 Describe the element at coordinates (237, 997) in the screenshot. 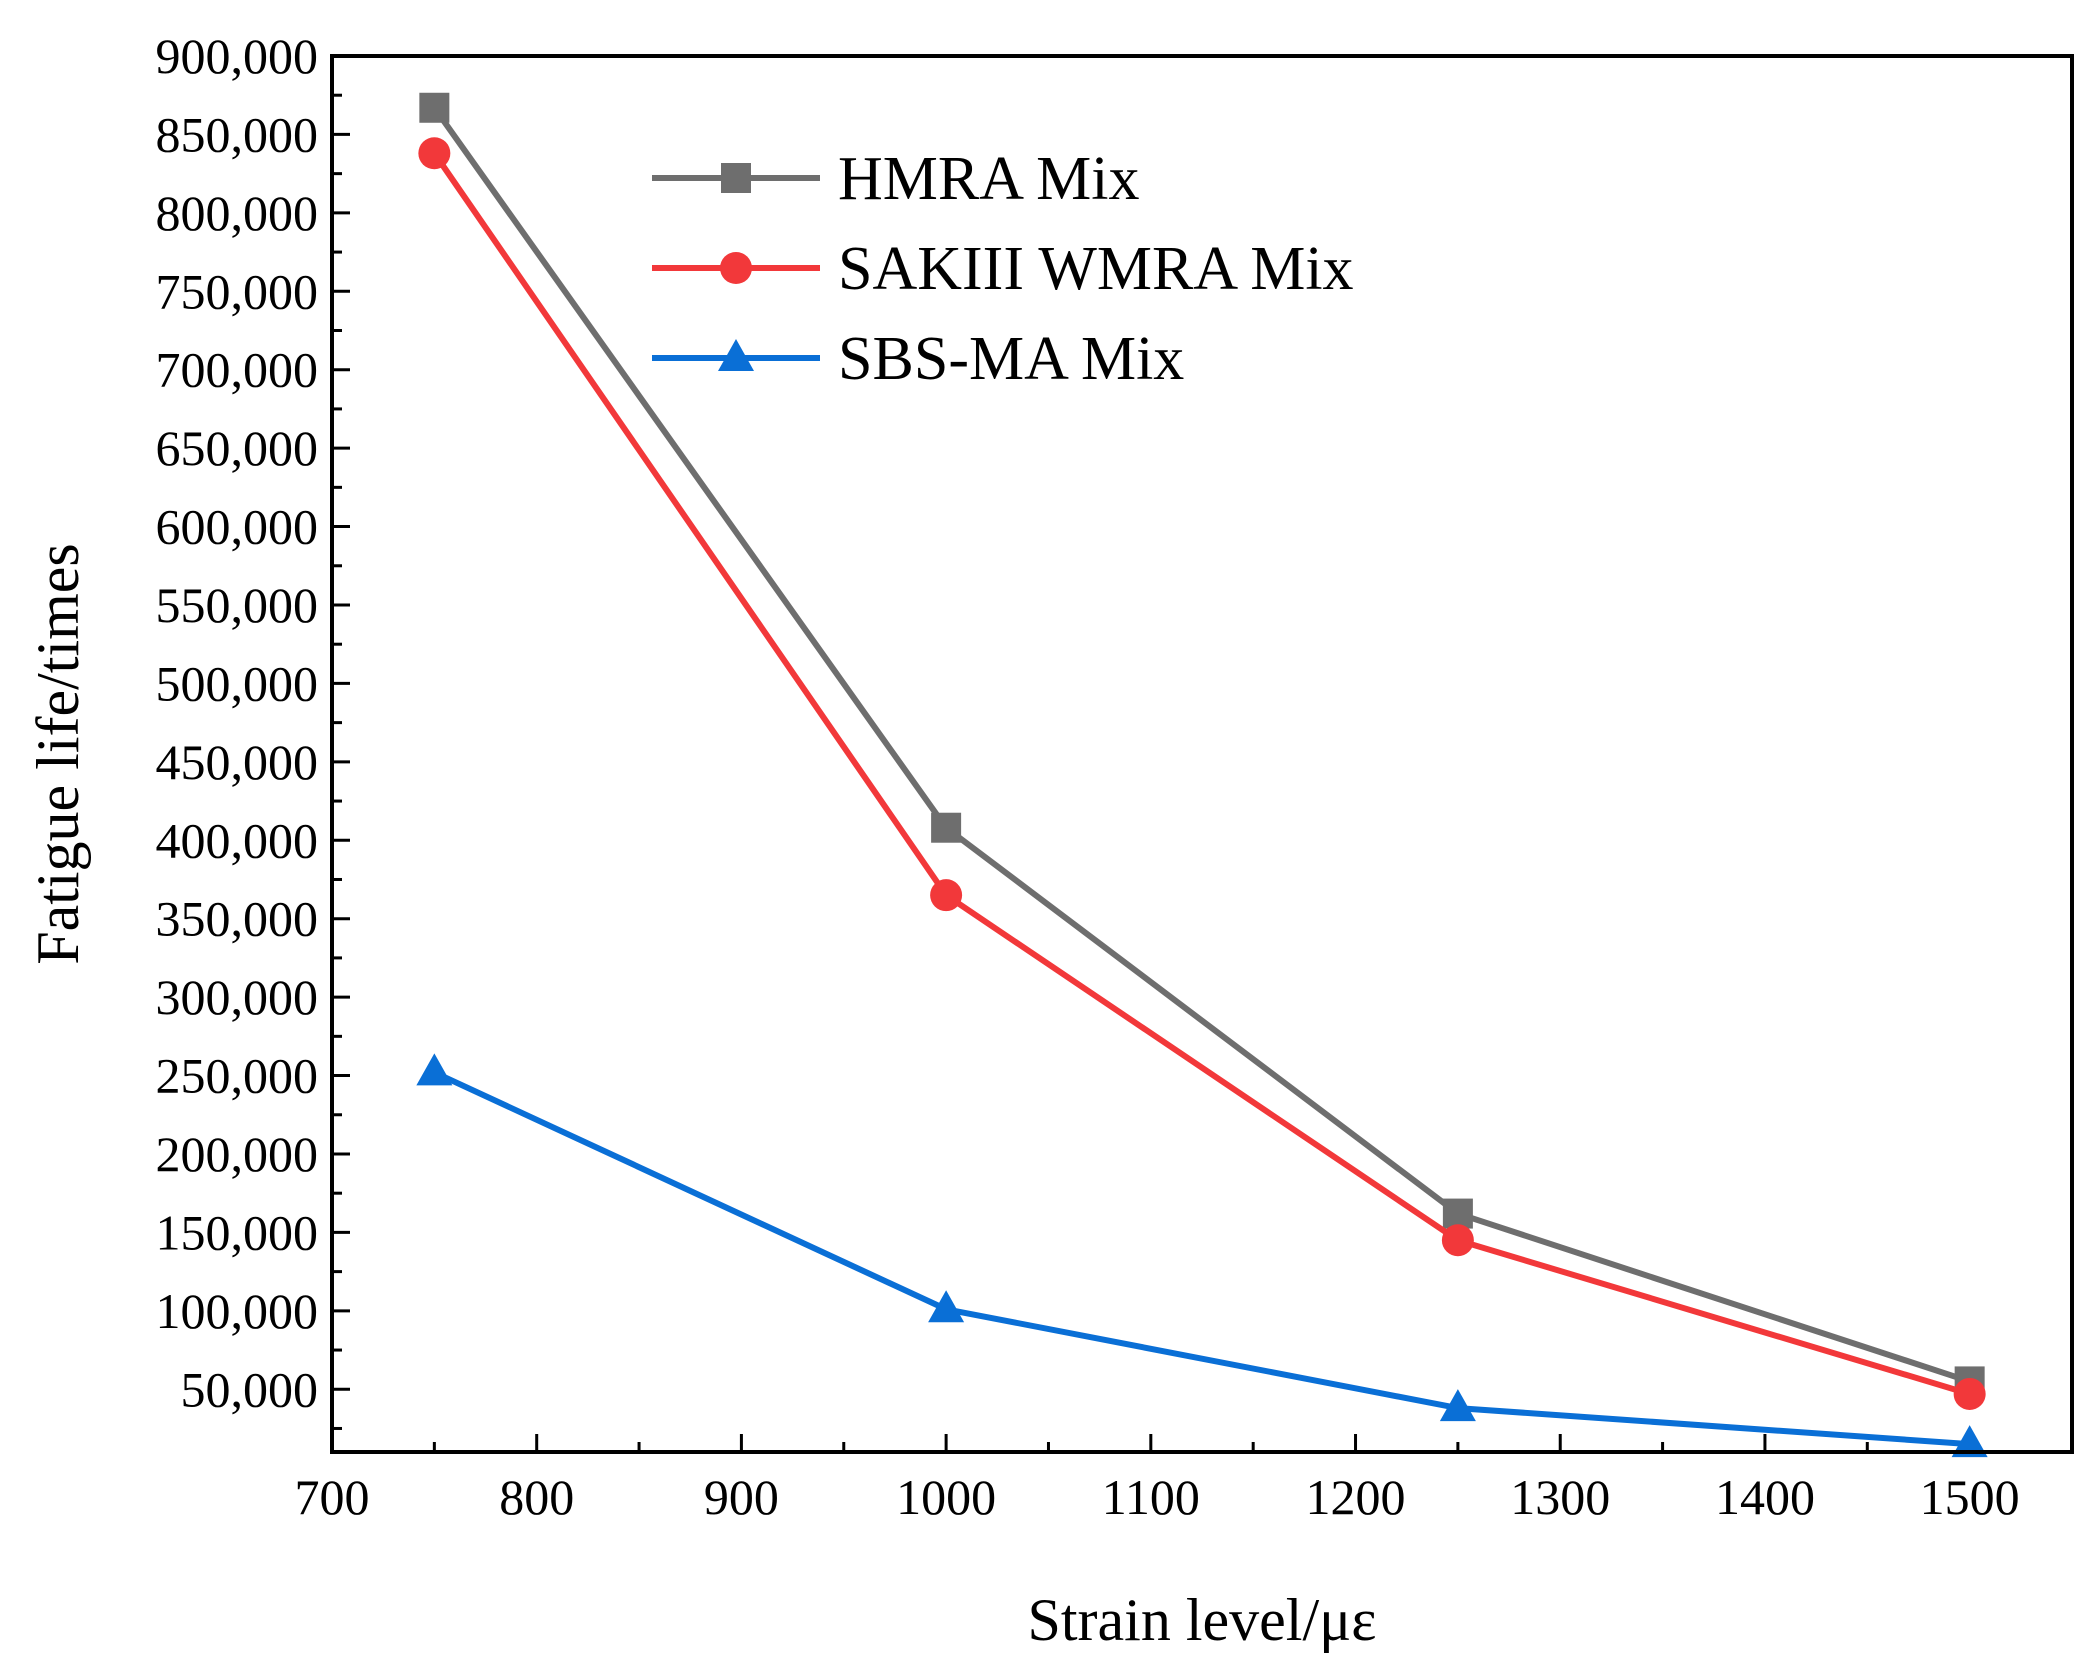

I see `y-tick-label: 300,000` at that location.